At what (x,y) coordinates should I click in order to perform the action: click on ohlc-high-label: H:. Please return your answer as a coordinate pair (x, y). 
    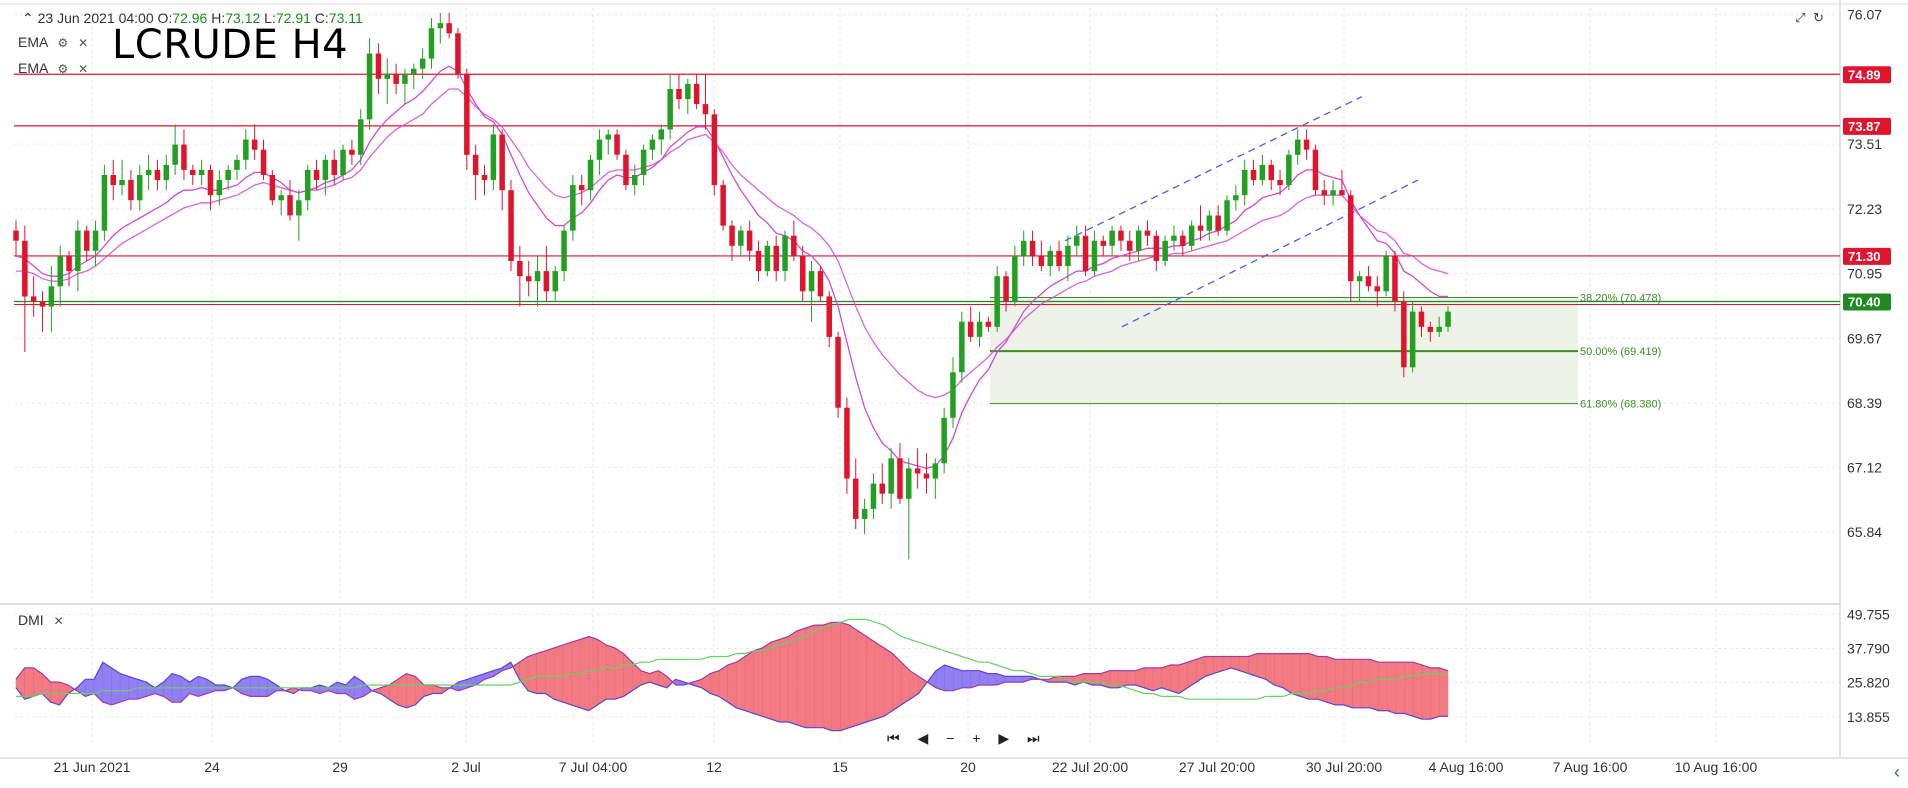
    Looking at the image, I should click on (218, 18).